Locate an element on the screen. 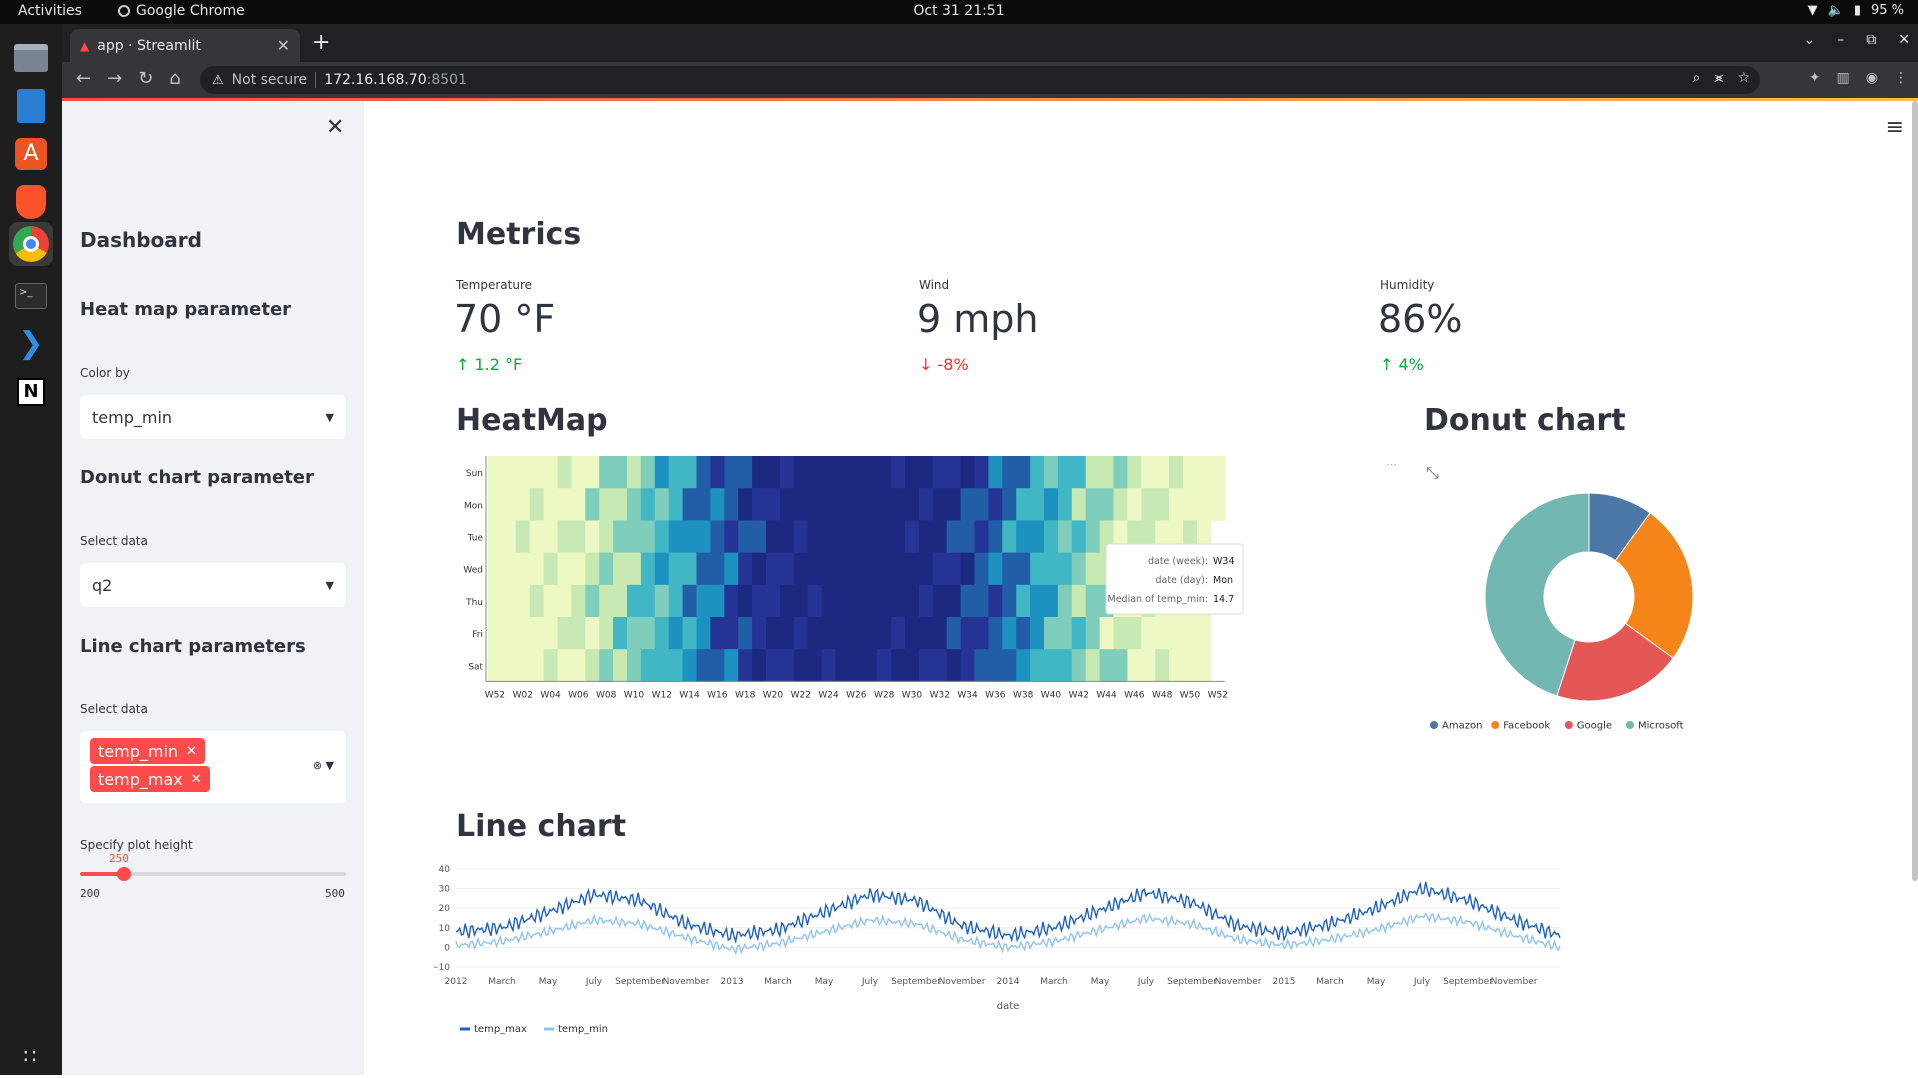 The height and width of the screenshot is (1078, 1918). heatmap-col-label: W18 is located at coordinates (745, 695).